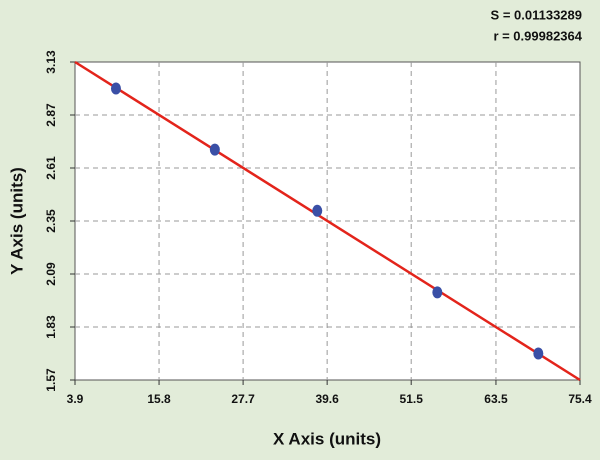 The width and height of the screenshot is (600, 460). I want to click on annotation: S = 0.01133289, so click(536, 14).